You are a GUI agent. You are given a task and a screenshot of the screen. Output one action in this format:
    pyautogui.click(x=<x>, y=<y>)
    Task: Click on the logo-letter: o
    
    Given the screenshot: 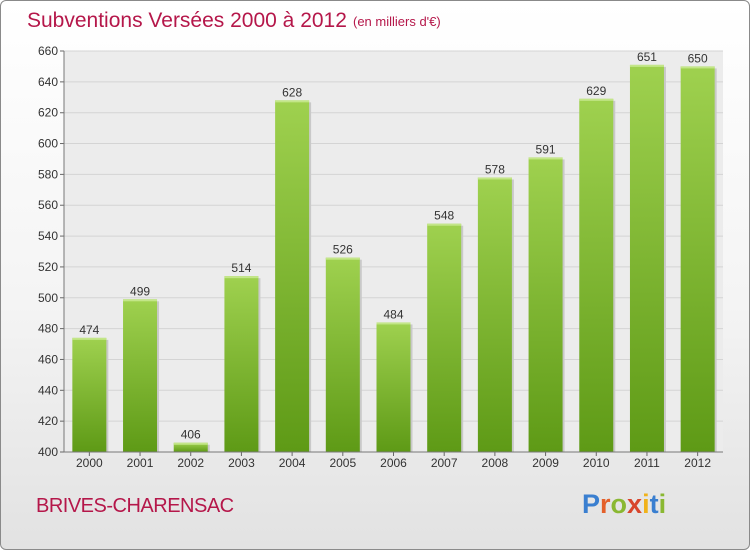 What is the action you would take?
    pyautogui.click(x=619, y=504)
    